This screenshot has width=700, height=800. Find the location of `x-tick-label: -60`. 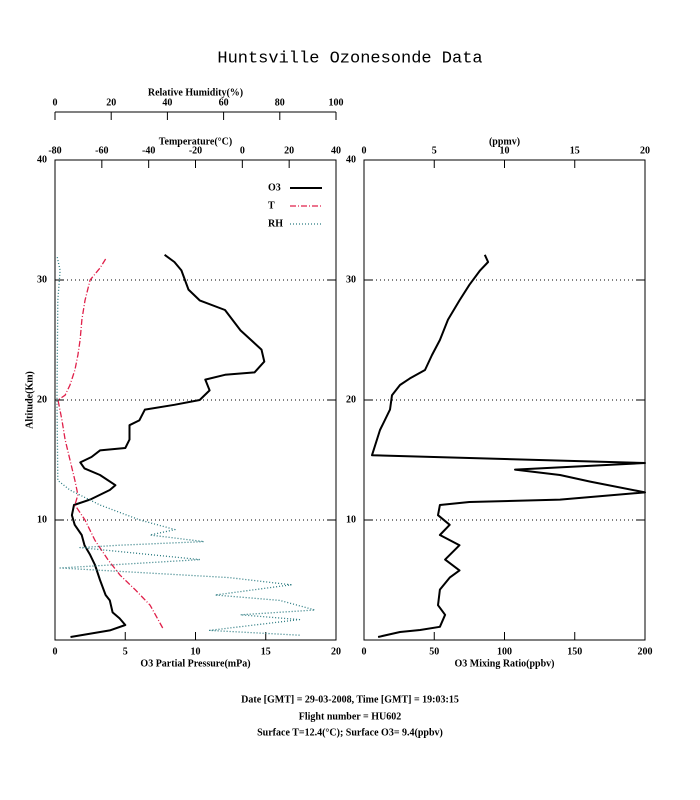

x-tick-label: -60 is located at coordinates (101, 150).